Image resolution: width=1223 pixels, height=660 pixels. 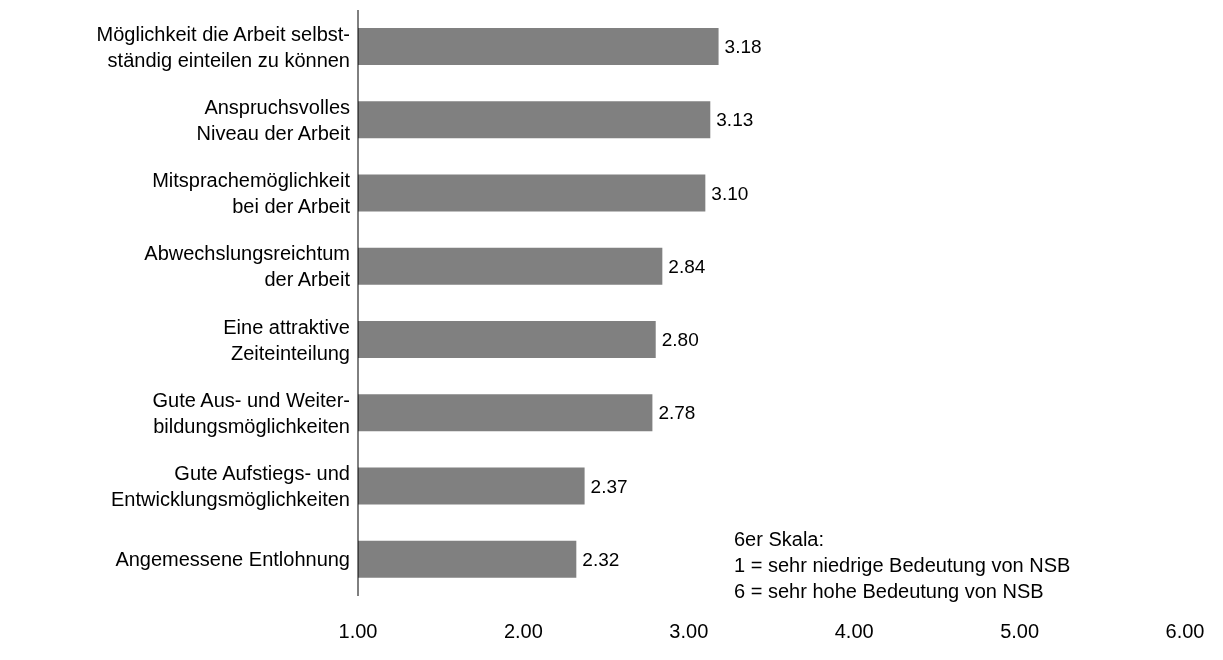 What do you see at coordinates (358, 631) in the screenshot?
I see `x-tick-label: 1.00` at bounding box center [358, 631].